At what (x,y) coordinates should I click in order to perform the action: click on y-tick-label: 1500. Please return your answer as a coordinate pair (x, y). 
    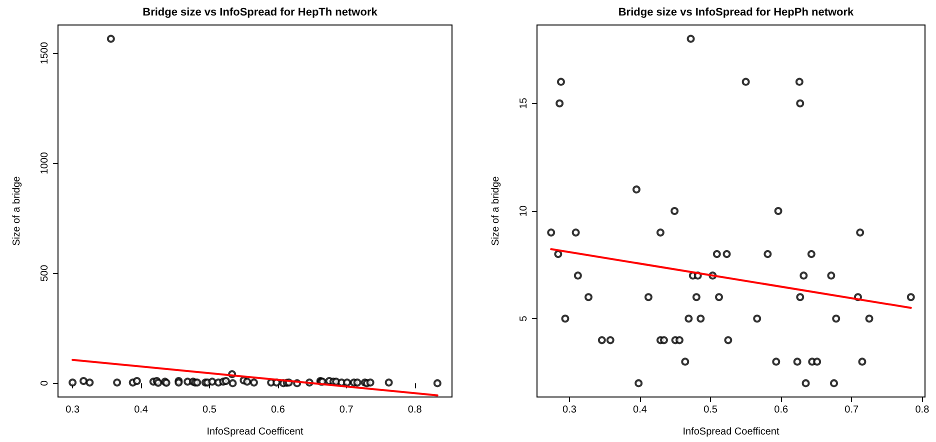
    Looking at the image, I should click on (45, 53).